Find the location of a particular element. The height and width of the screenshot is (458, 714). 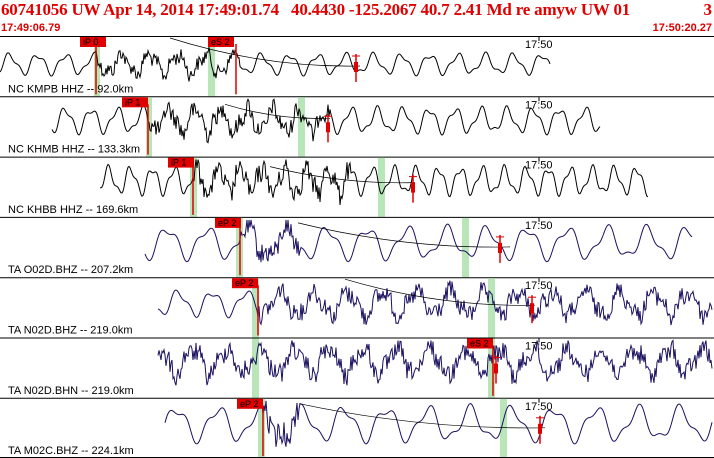

station-label: TA N02D.BHN -- 219.0km is located at coordinates (71, 391).